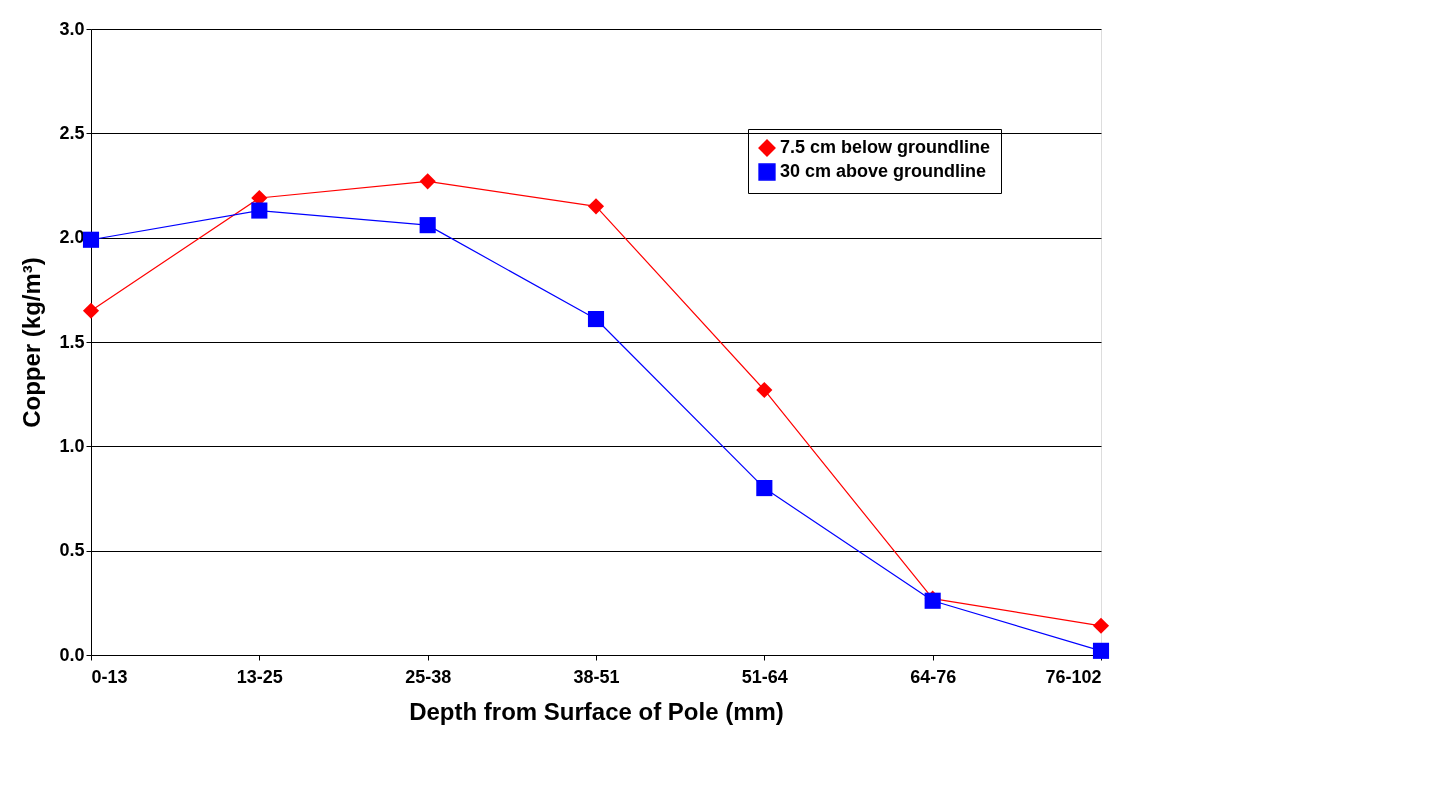 The image size is (1438, 801). I want to click on x-tick-label: 13-25, so click(259, 676).